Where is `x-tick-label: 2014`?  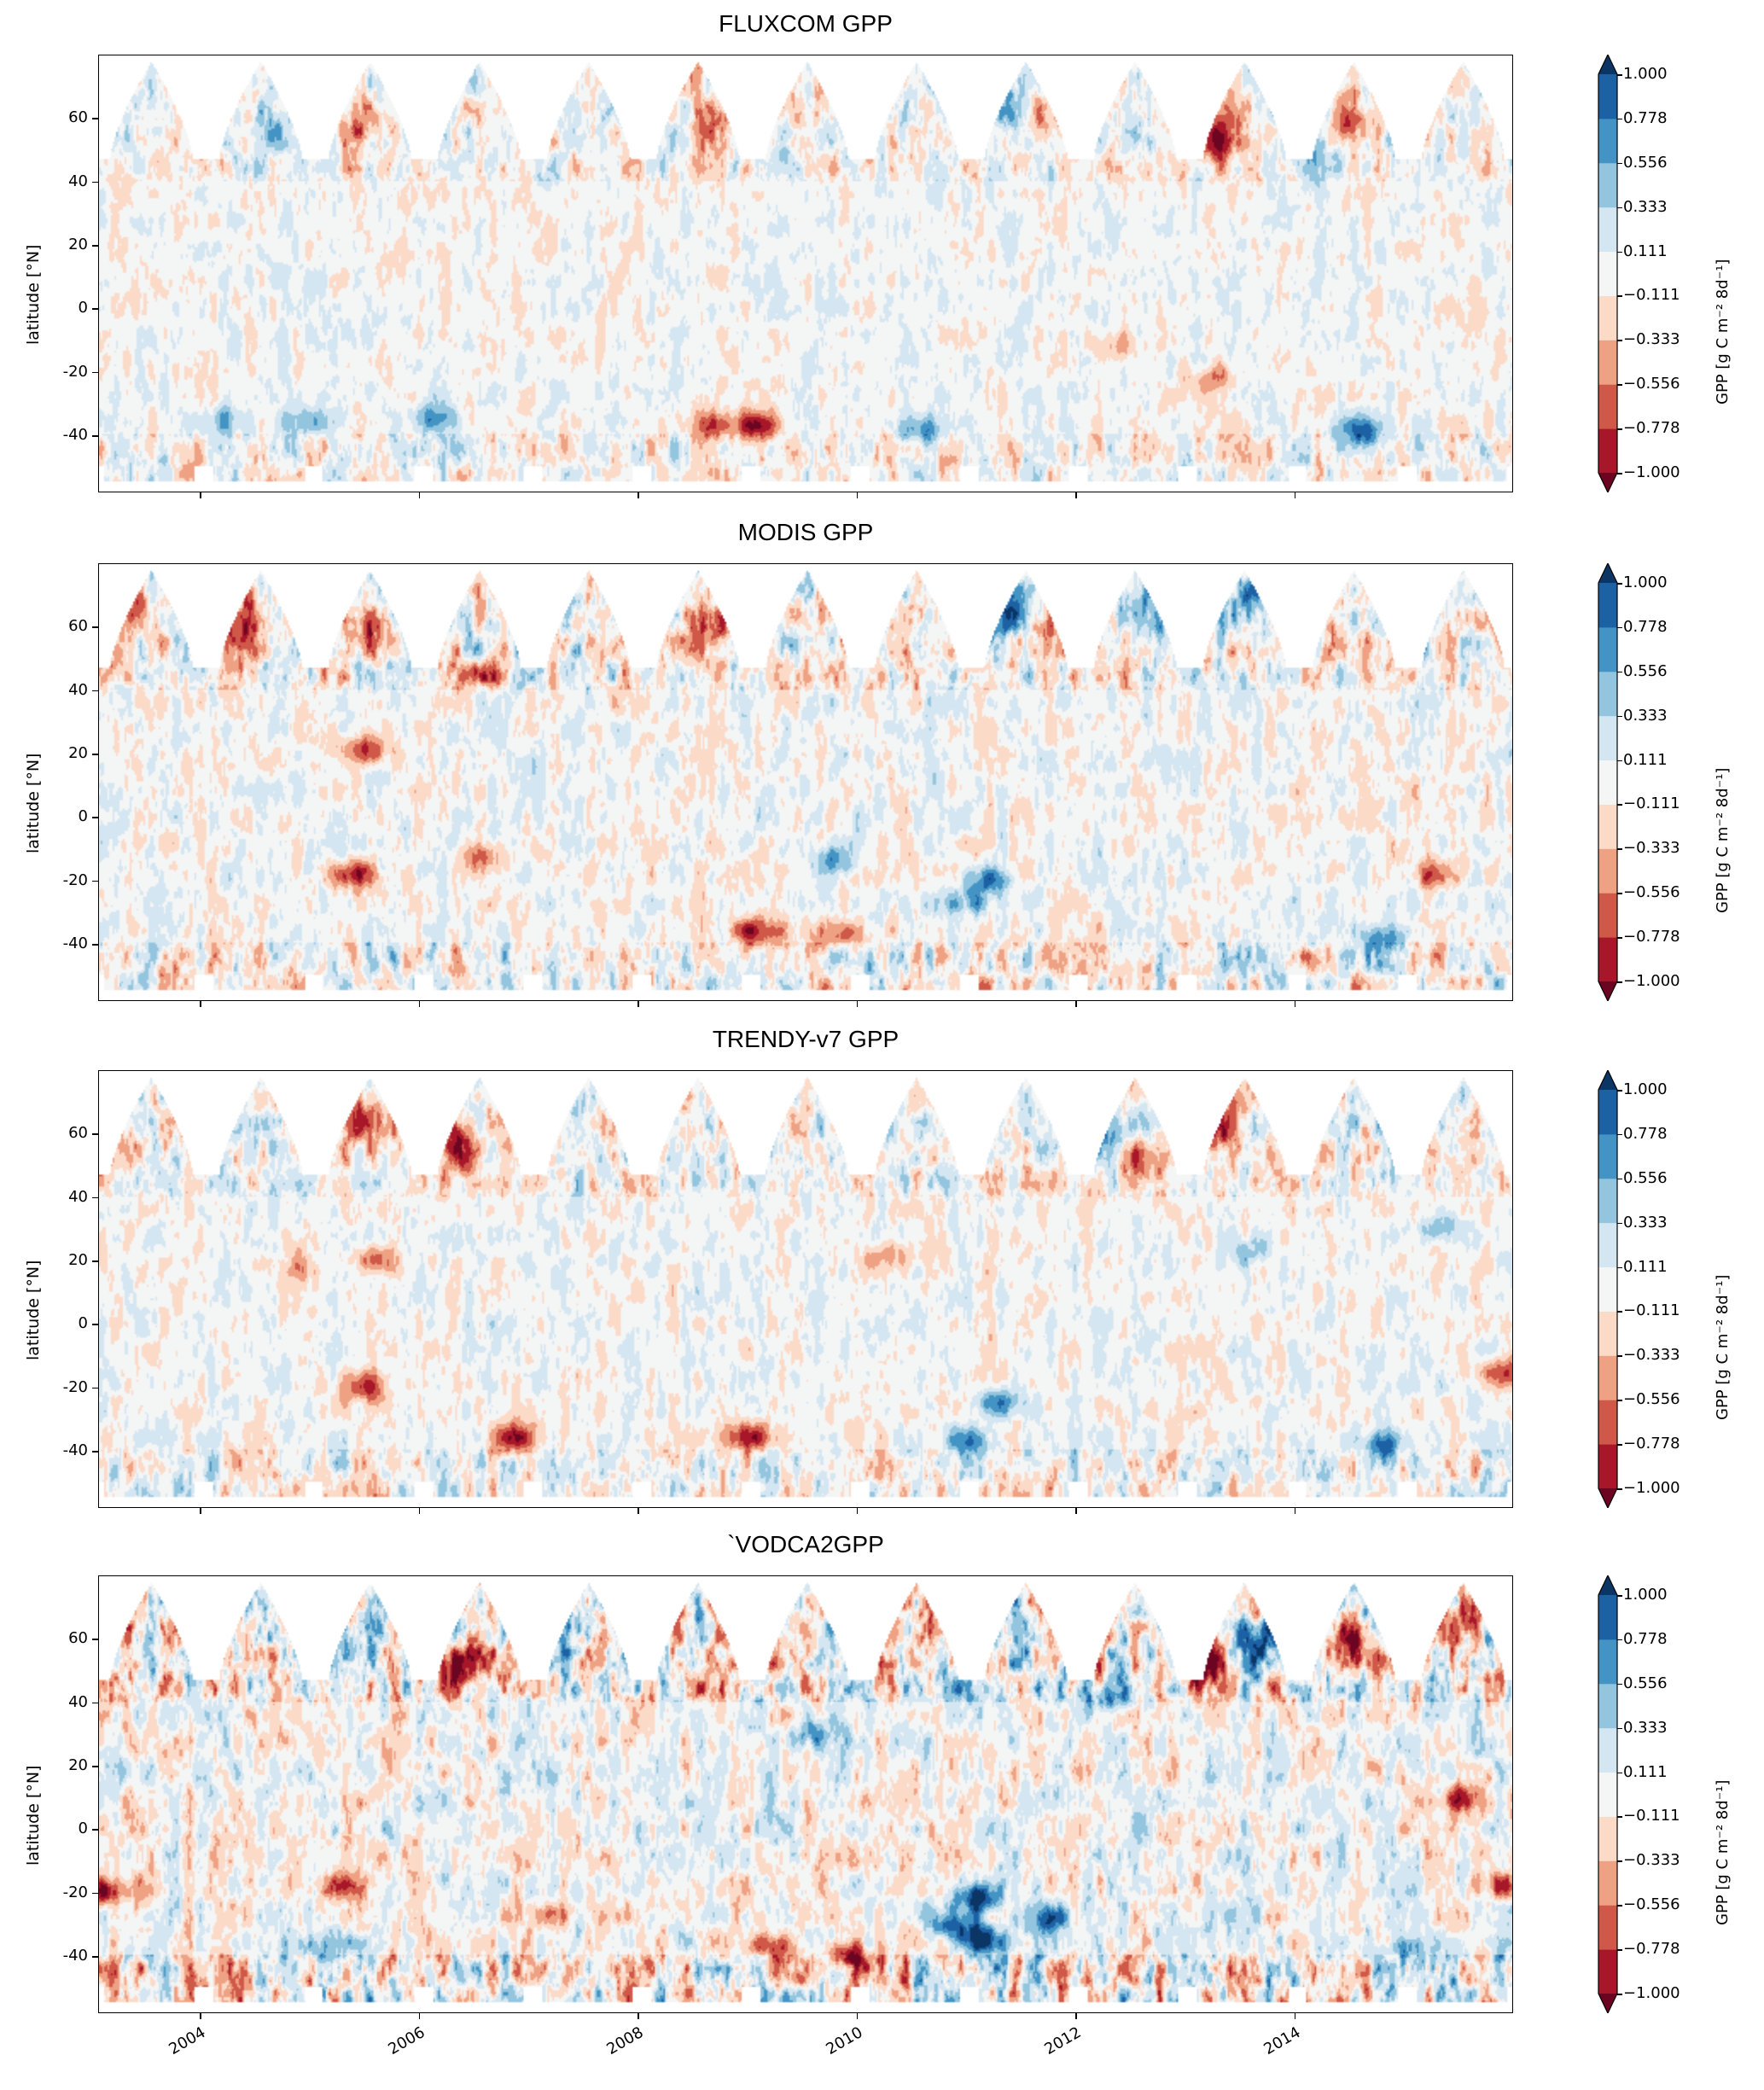 x-tick-label: 2014 is located at coordinates (1282, 2041).